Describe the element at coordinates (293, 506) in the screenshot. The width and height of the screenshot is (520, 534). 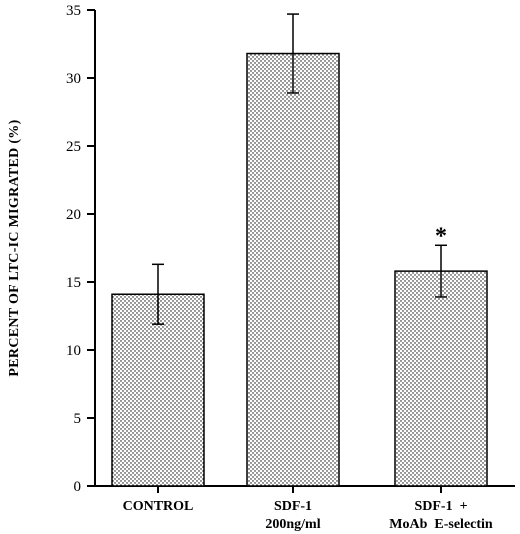
I see `category-label: SDF-1` at that location.